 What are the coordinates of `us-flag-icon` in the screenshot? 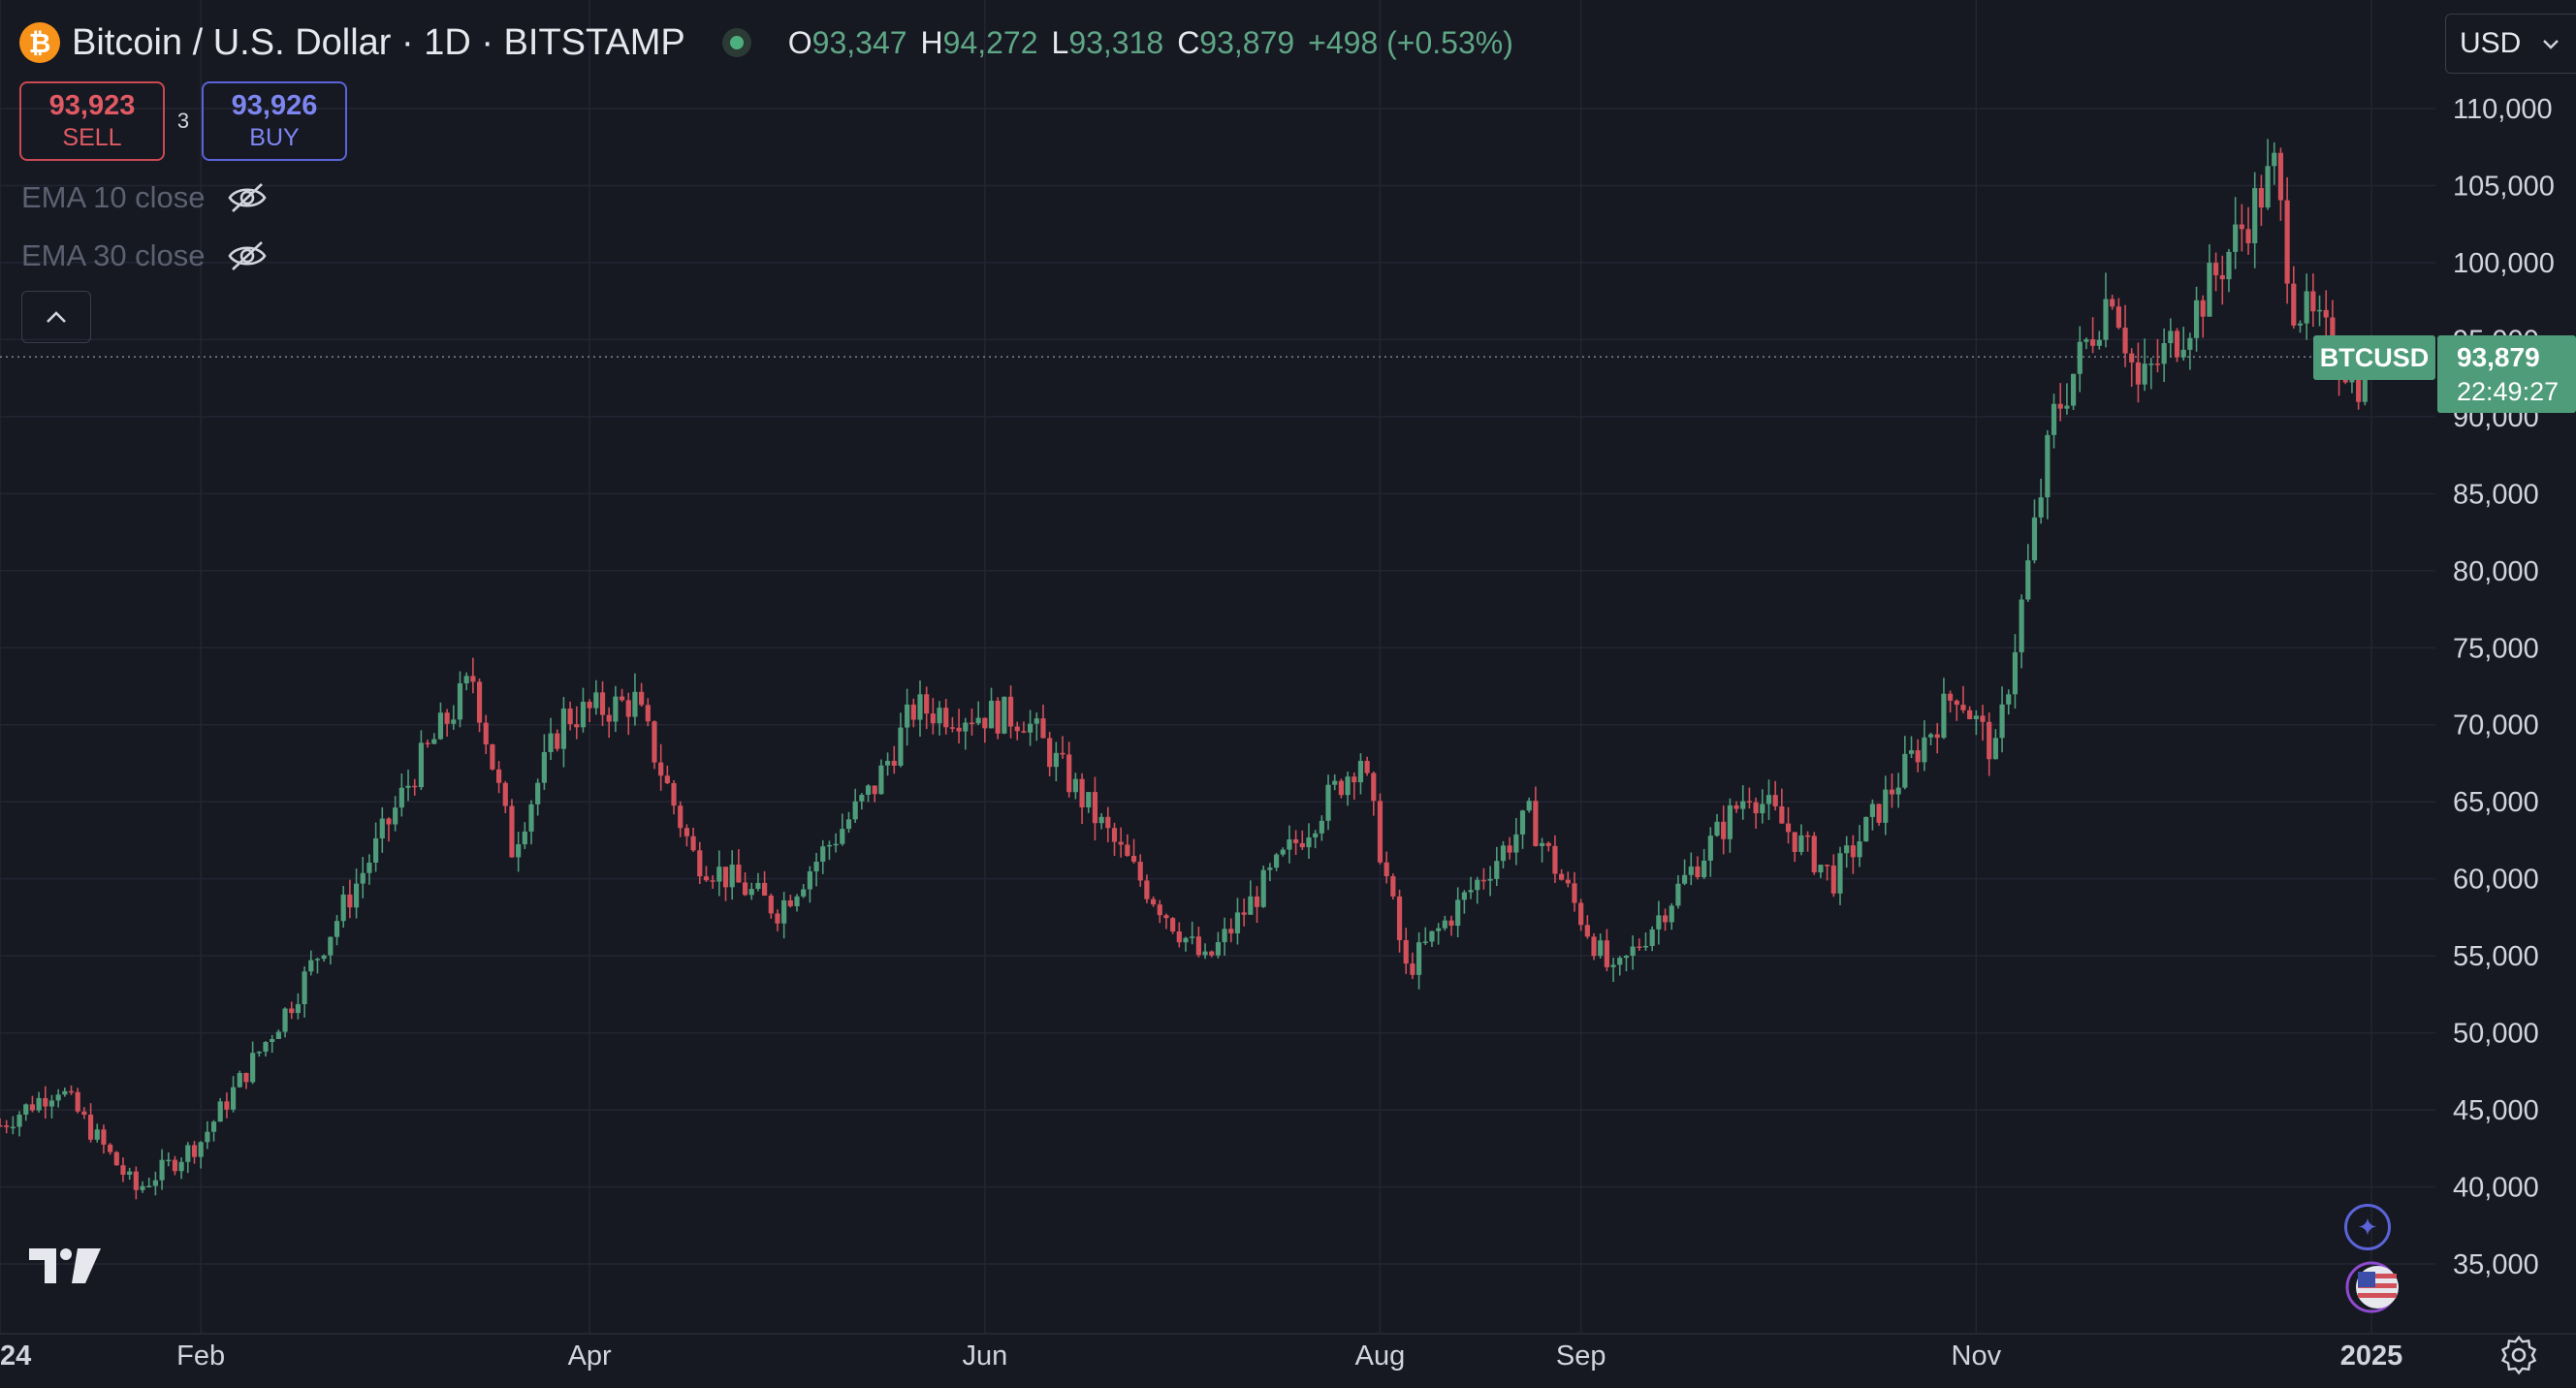 It's located at (2374, 1287).